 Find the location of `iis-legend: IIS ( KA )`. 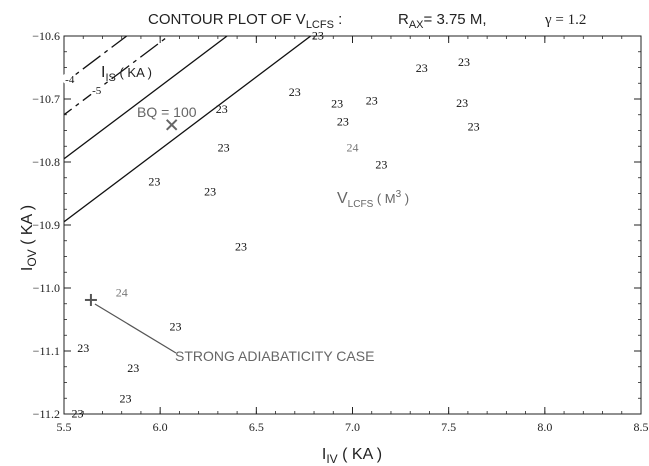

iis-legend: IIS ( KA ) is located at coordinates (126, 74).